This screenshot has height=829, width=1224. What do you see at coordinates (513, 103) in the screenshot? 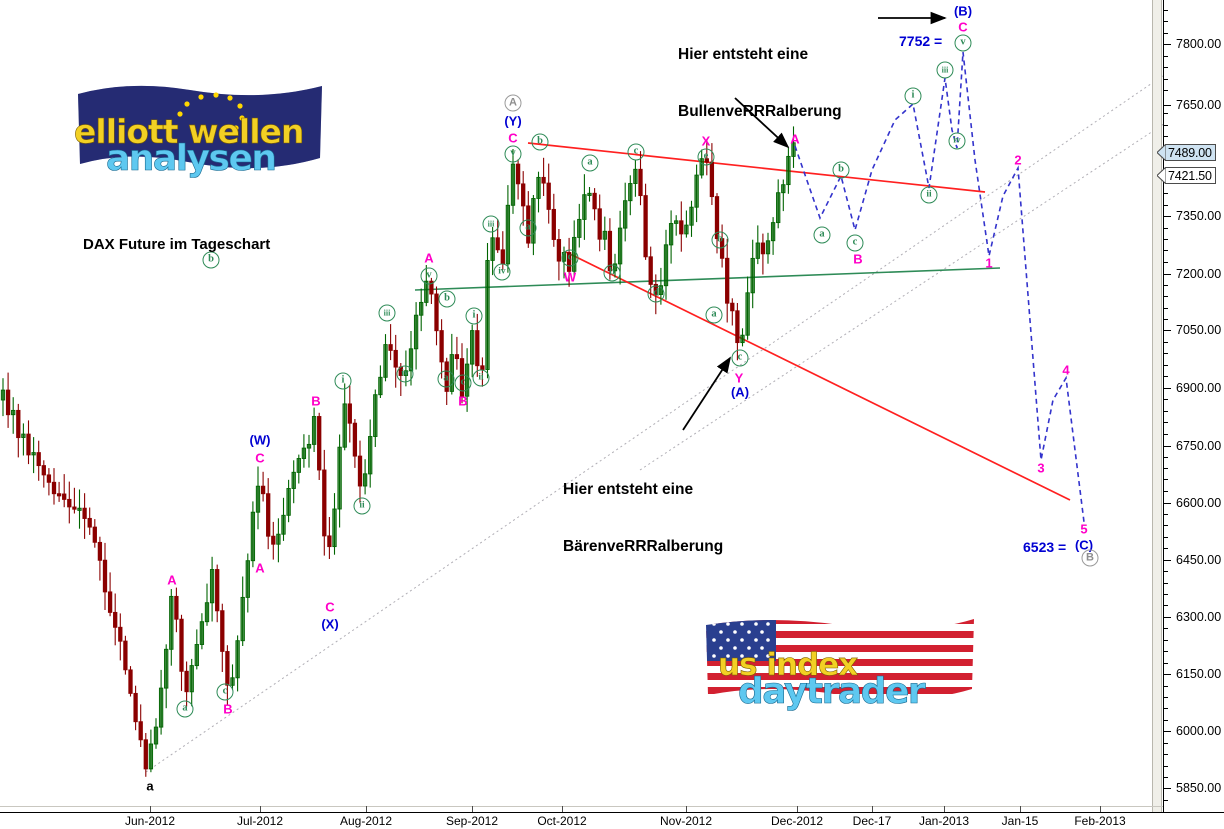
I see `circled-wave-label: A` at bounding box center [513, 103].